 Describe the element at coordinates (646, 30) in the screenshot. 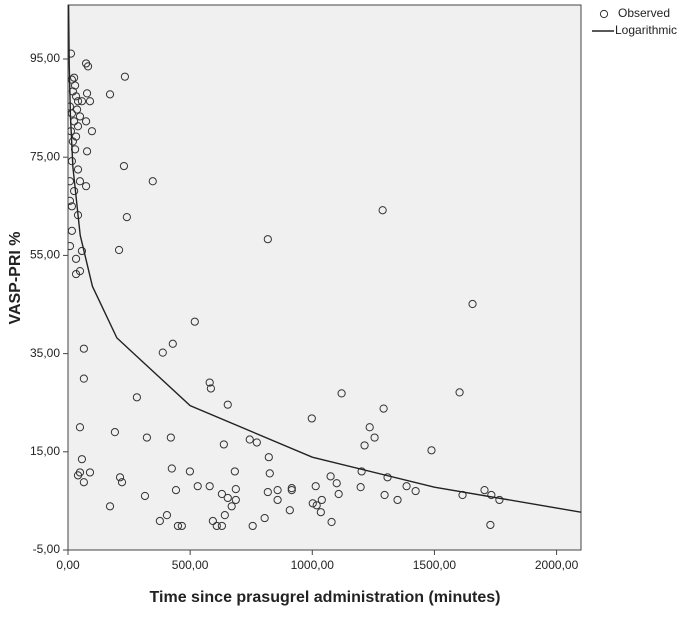

I see `legend-label: Logarithmic` at that location.